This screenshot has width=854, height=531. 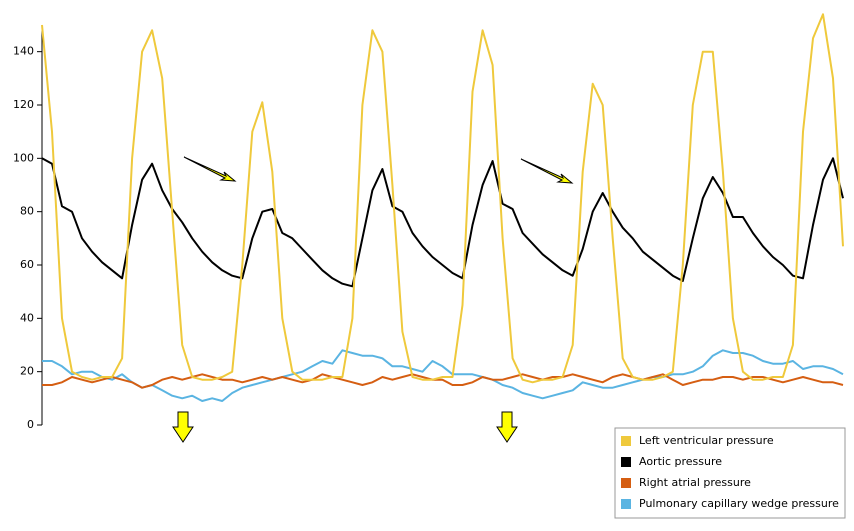 I want to click on y-tick-label: 100, so click(x=23, y=157).